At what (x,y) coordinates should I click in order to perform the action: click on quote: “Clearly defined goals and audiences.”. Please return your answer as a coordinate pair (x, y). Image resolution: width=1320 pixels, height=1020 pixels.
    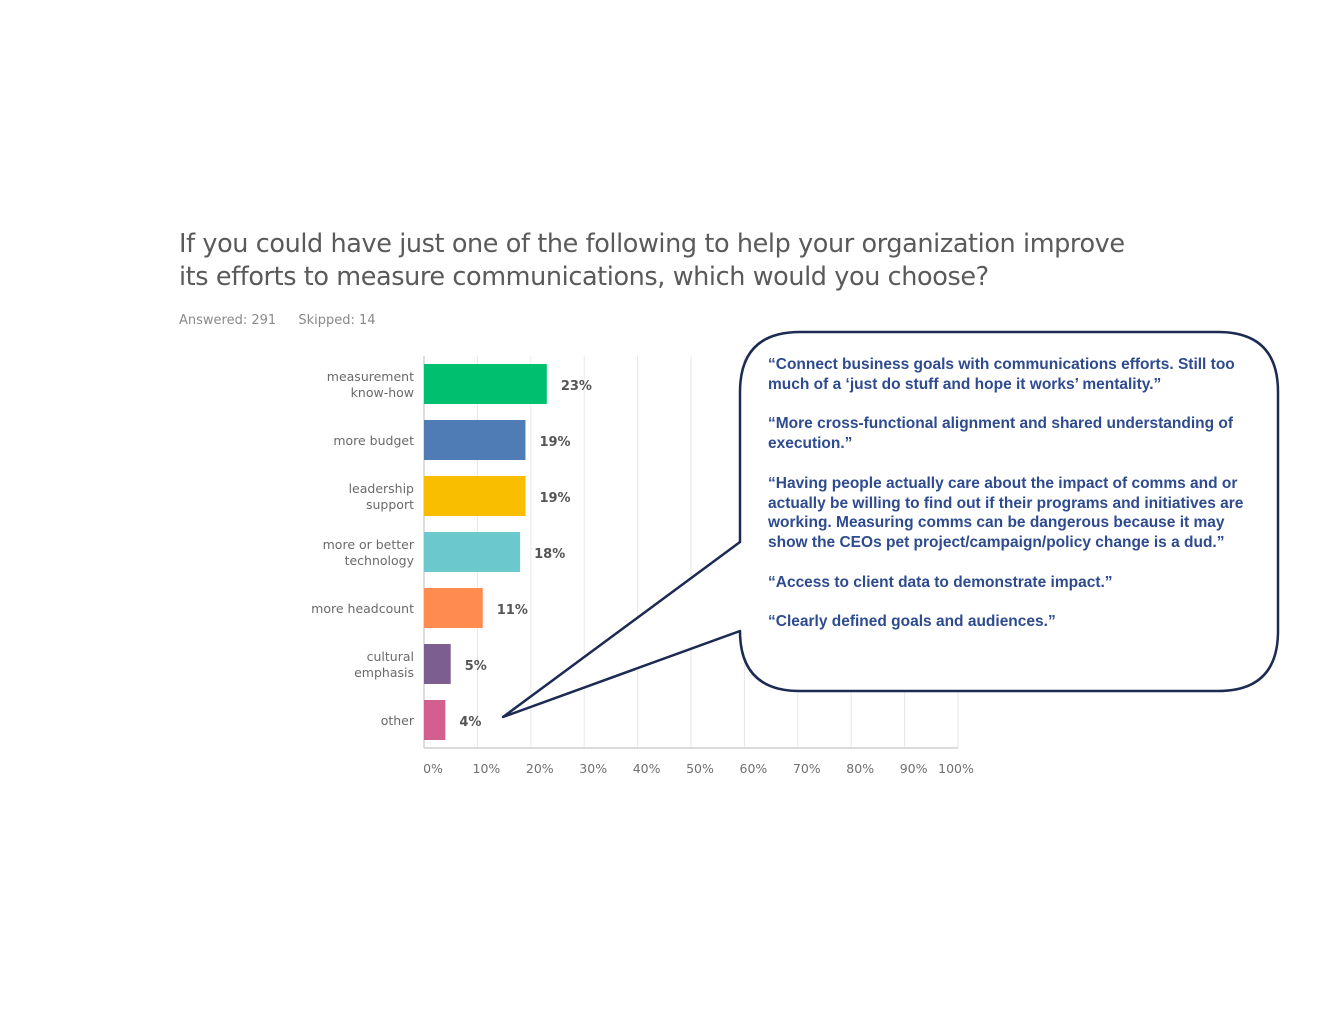
    Looking at the image, I should click on (912, 622).